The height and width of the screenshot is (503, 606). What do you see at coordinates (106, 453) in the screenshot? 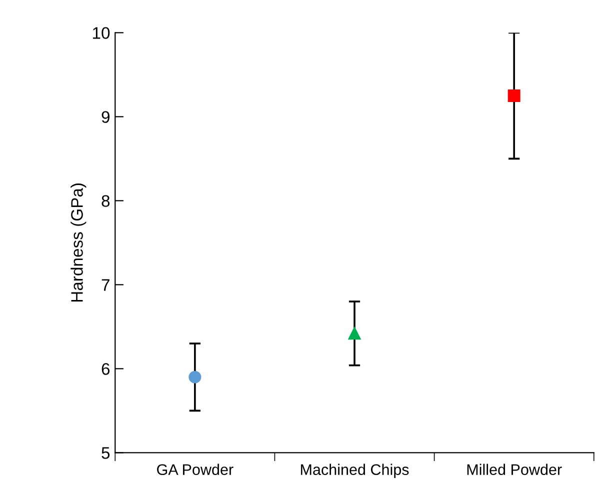
I see `y-tick-label: 5` at bounding box center [106, 453].